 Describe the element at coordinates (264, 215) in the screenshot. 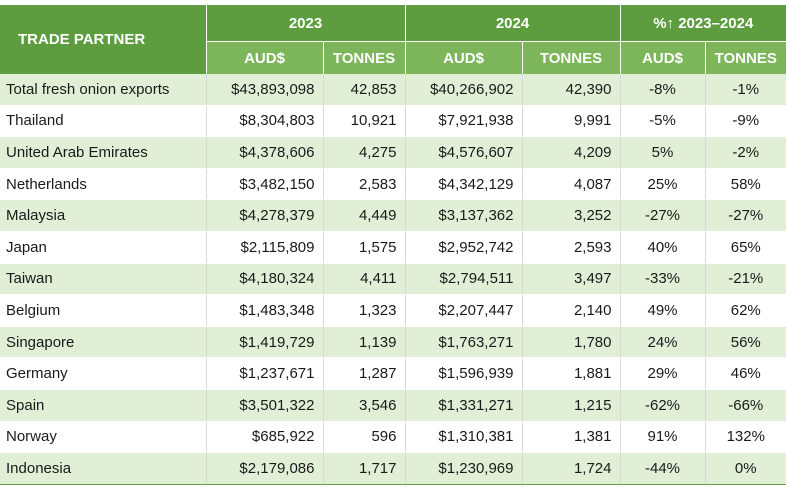

I see `aud-2023-cell: $4,278,379` at that location.